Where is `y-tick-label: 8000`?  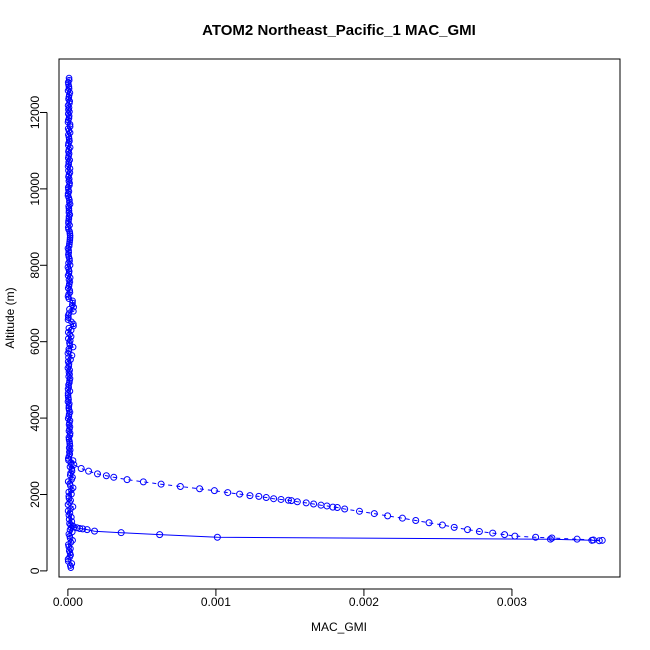
y-tick-label: 8000 is located at coordinates (35, 265).